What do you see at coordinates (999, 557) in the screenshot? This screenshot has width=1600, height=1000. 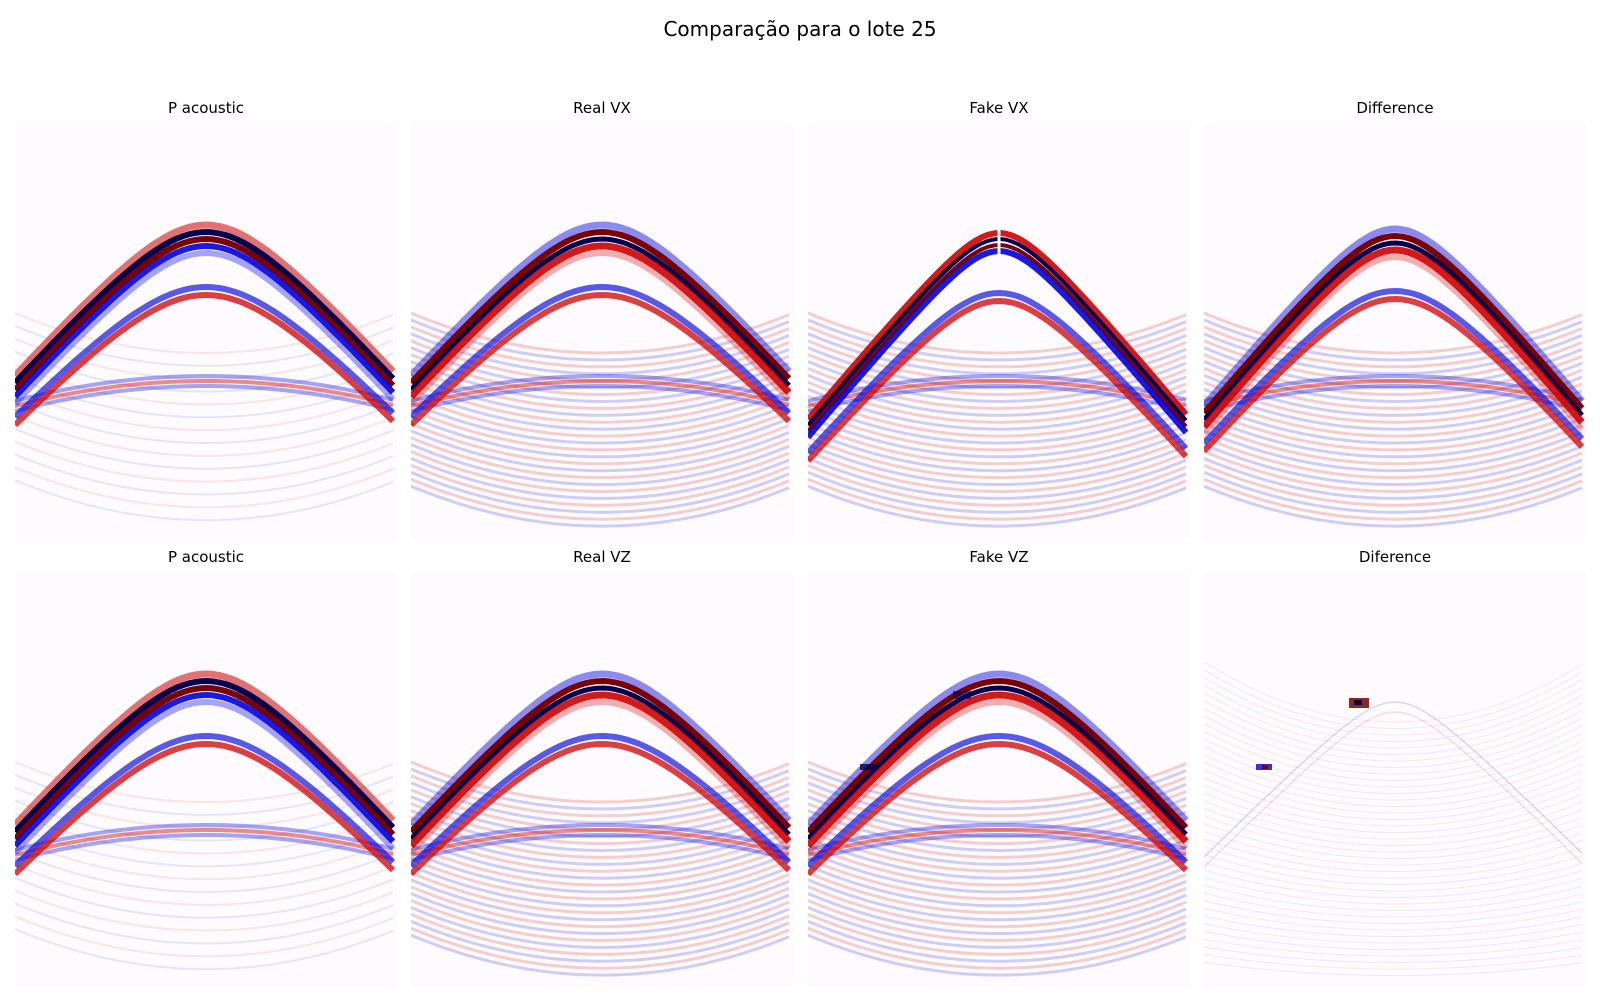 I see `panel-title: Fake VZ` at bounding box center [999, 557].